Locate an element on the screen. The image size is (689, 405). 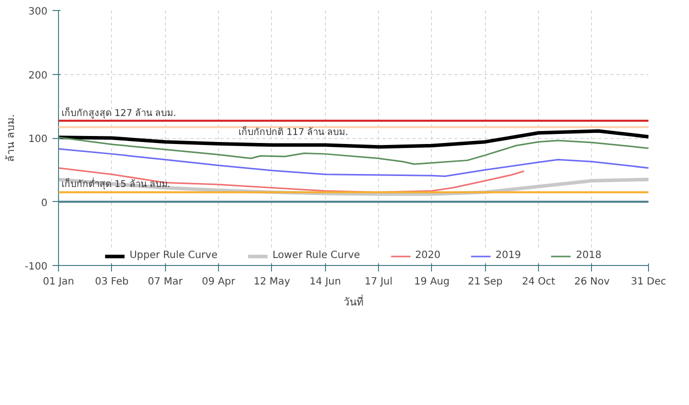
x-axis-title: วันที่ is located at coordinates (354, 301).